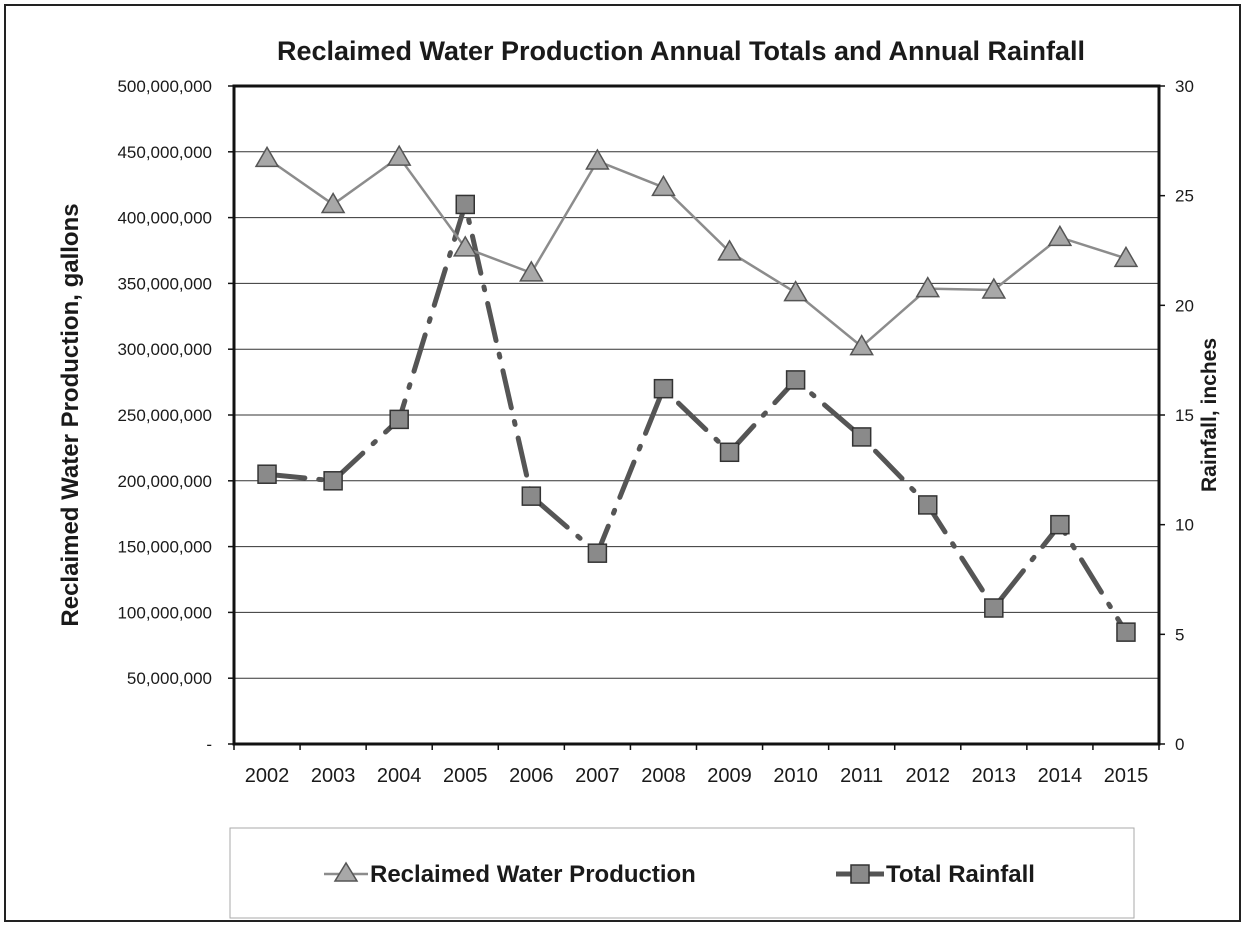 The image size is (1247, 928). What do you see at coordinates (1209, 415) in the screenshot?
I see `right-axis-title: Rainfall, inches` at bounding box center [1209, 415].